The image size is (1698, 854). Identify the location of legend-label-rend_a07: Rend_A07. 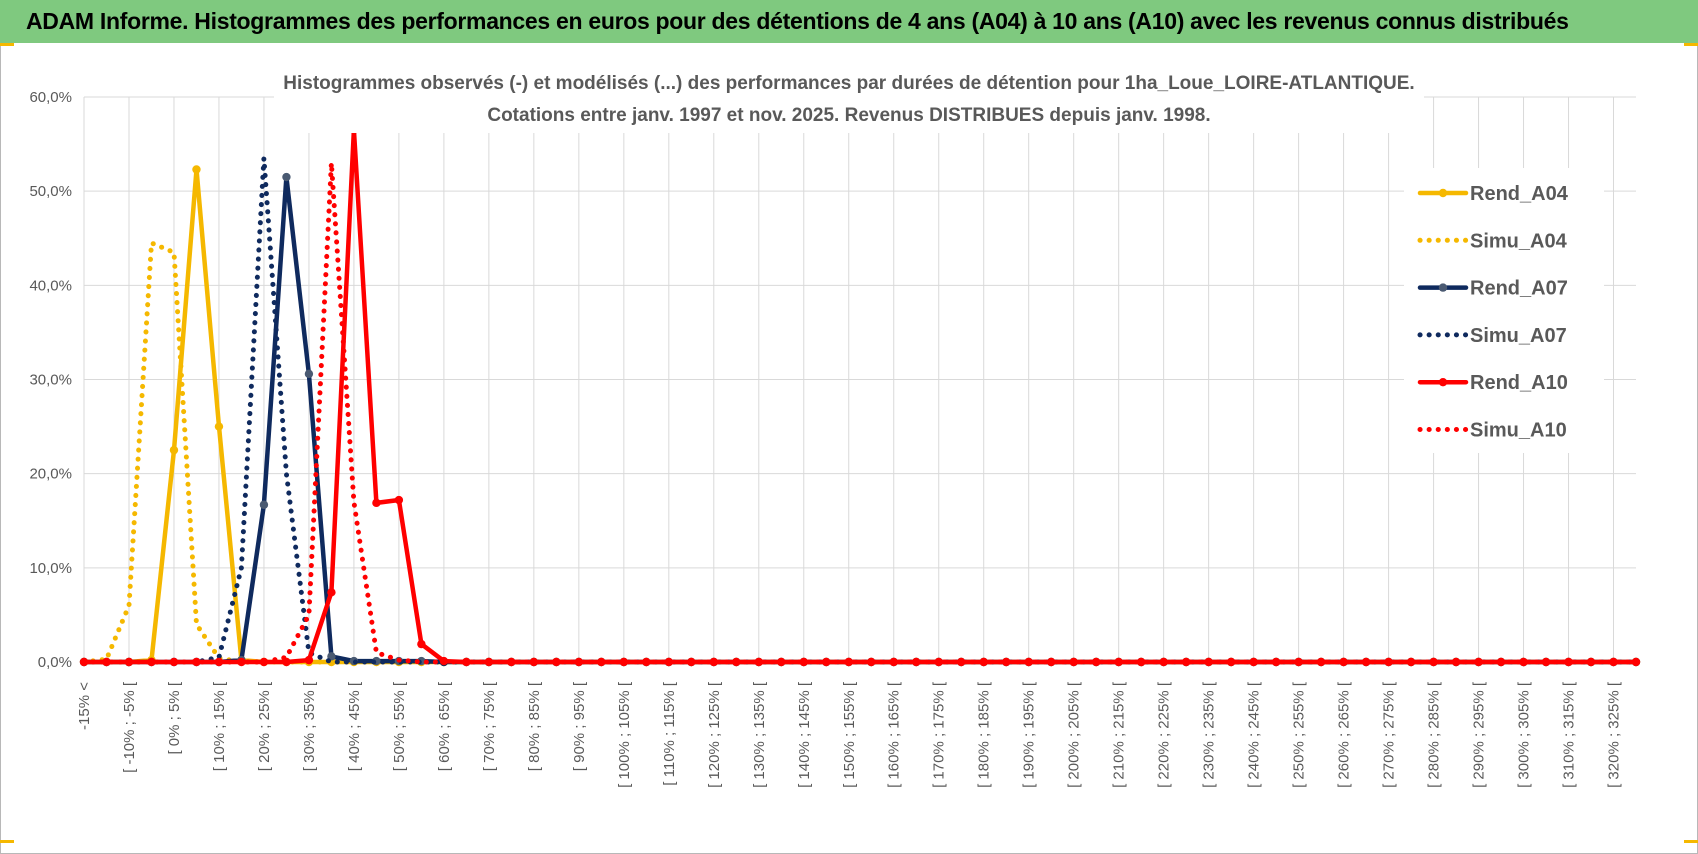
(1519, 289).